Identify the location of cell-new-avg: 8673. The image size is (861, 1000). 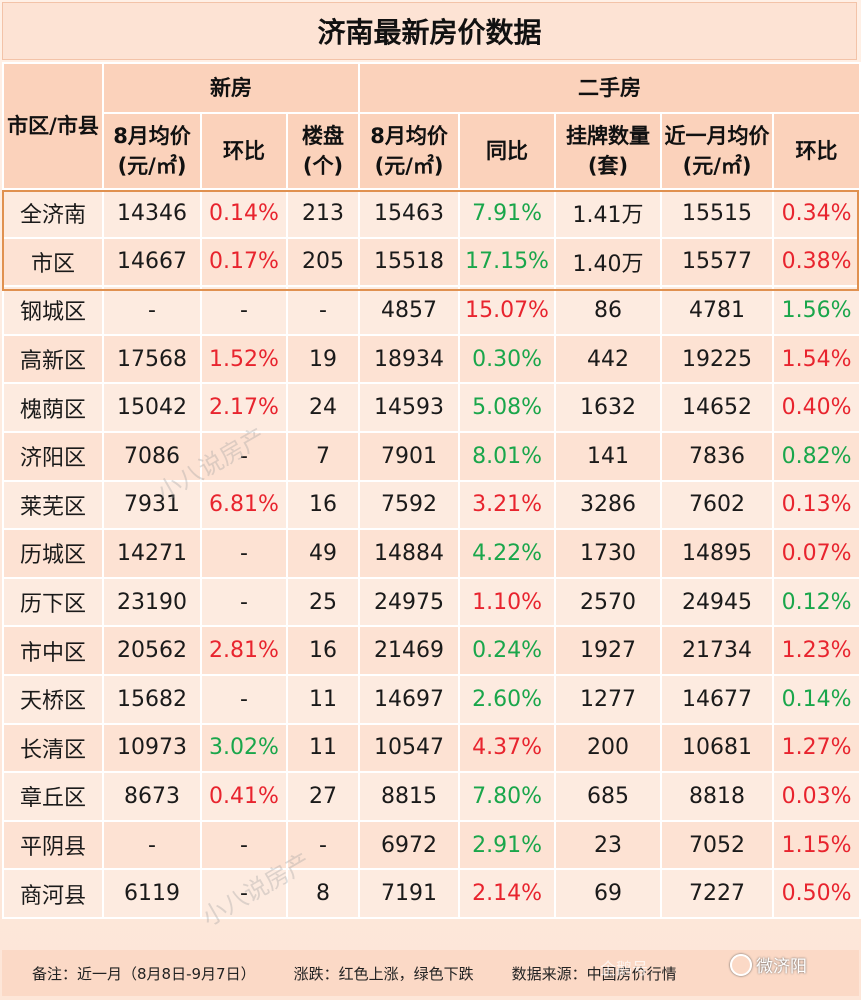
(152, 796).